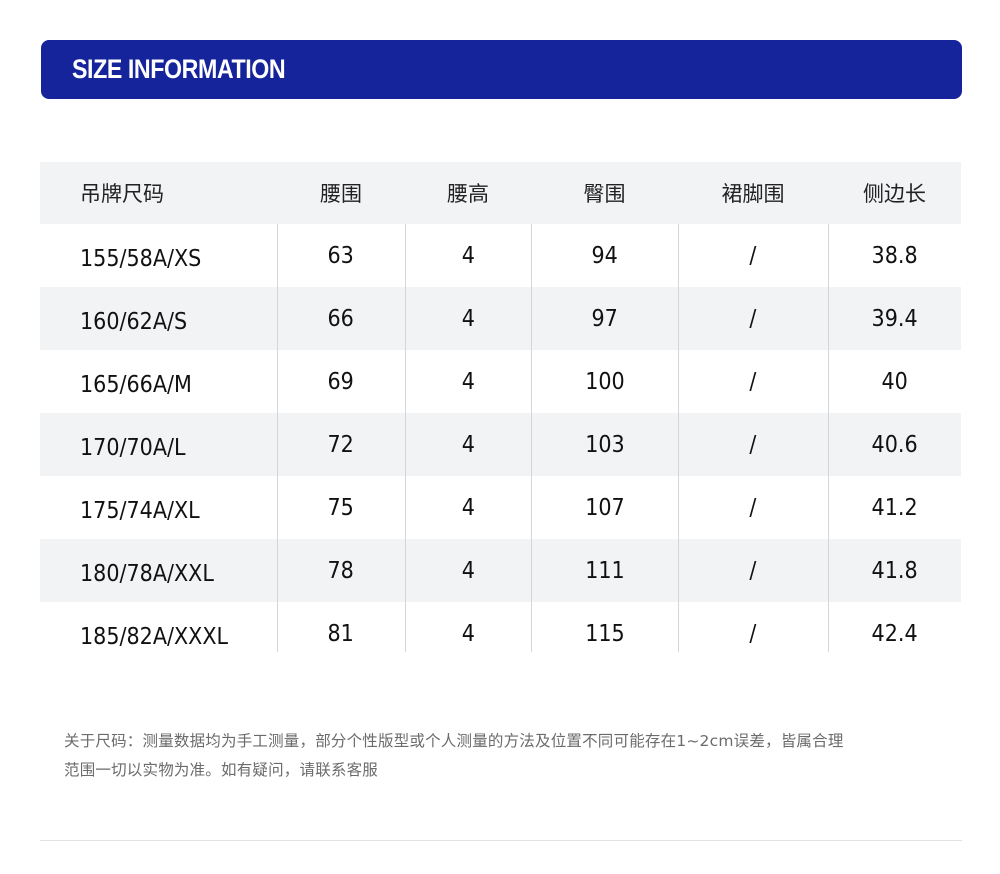 The height and width of the screenshot is (874, 1000). Describe the element at coordinates (179, 69) in the screenshot. I see `banner-title: SIZE INFORMATION` at that location.